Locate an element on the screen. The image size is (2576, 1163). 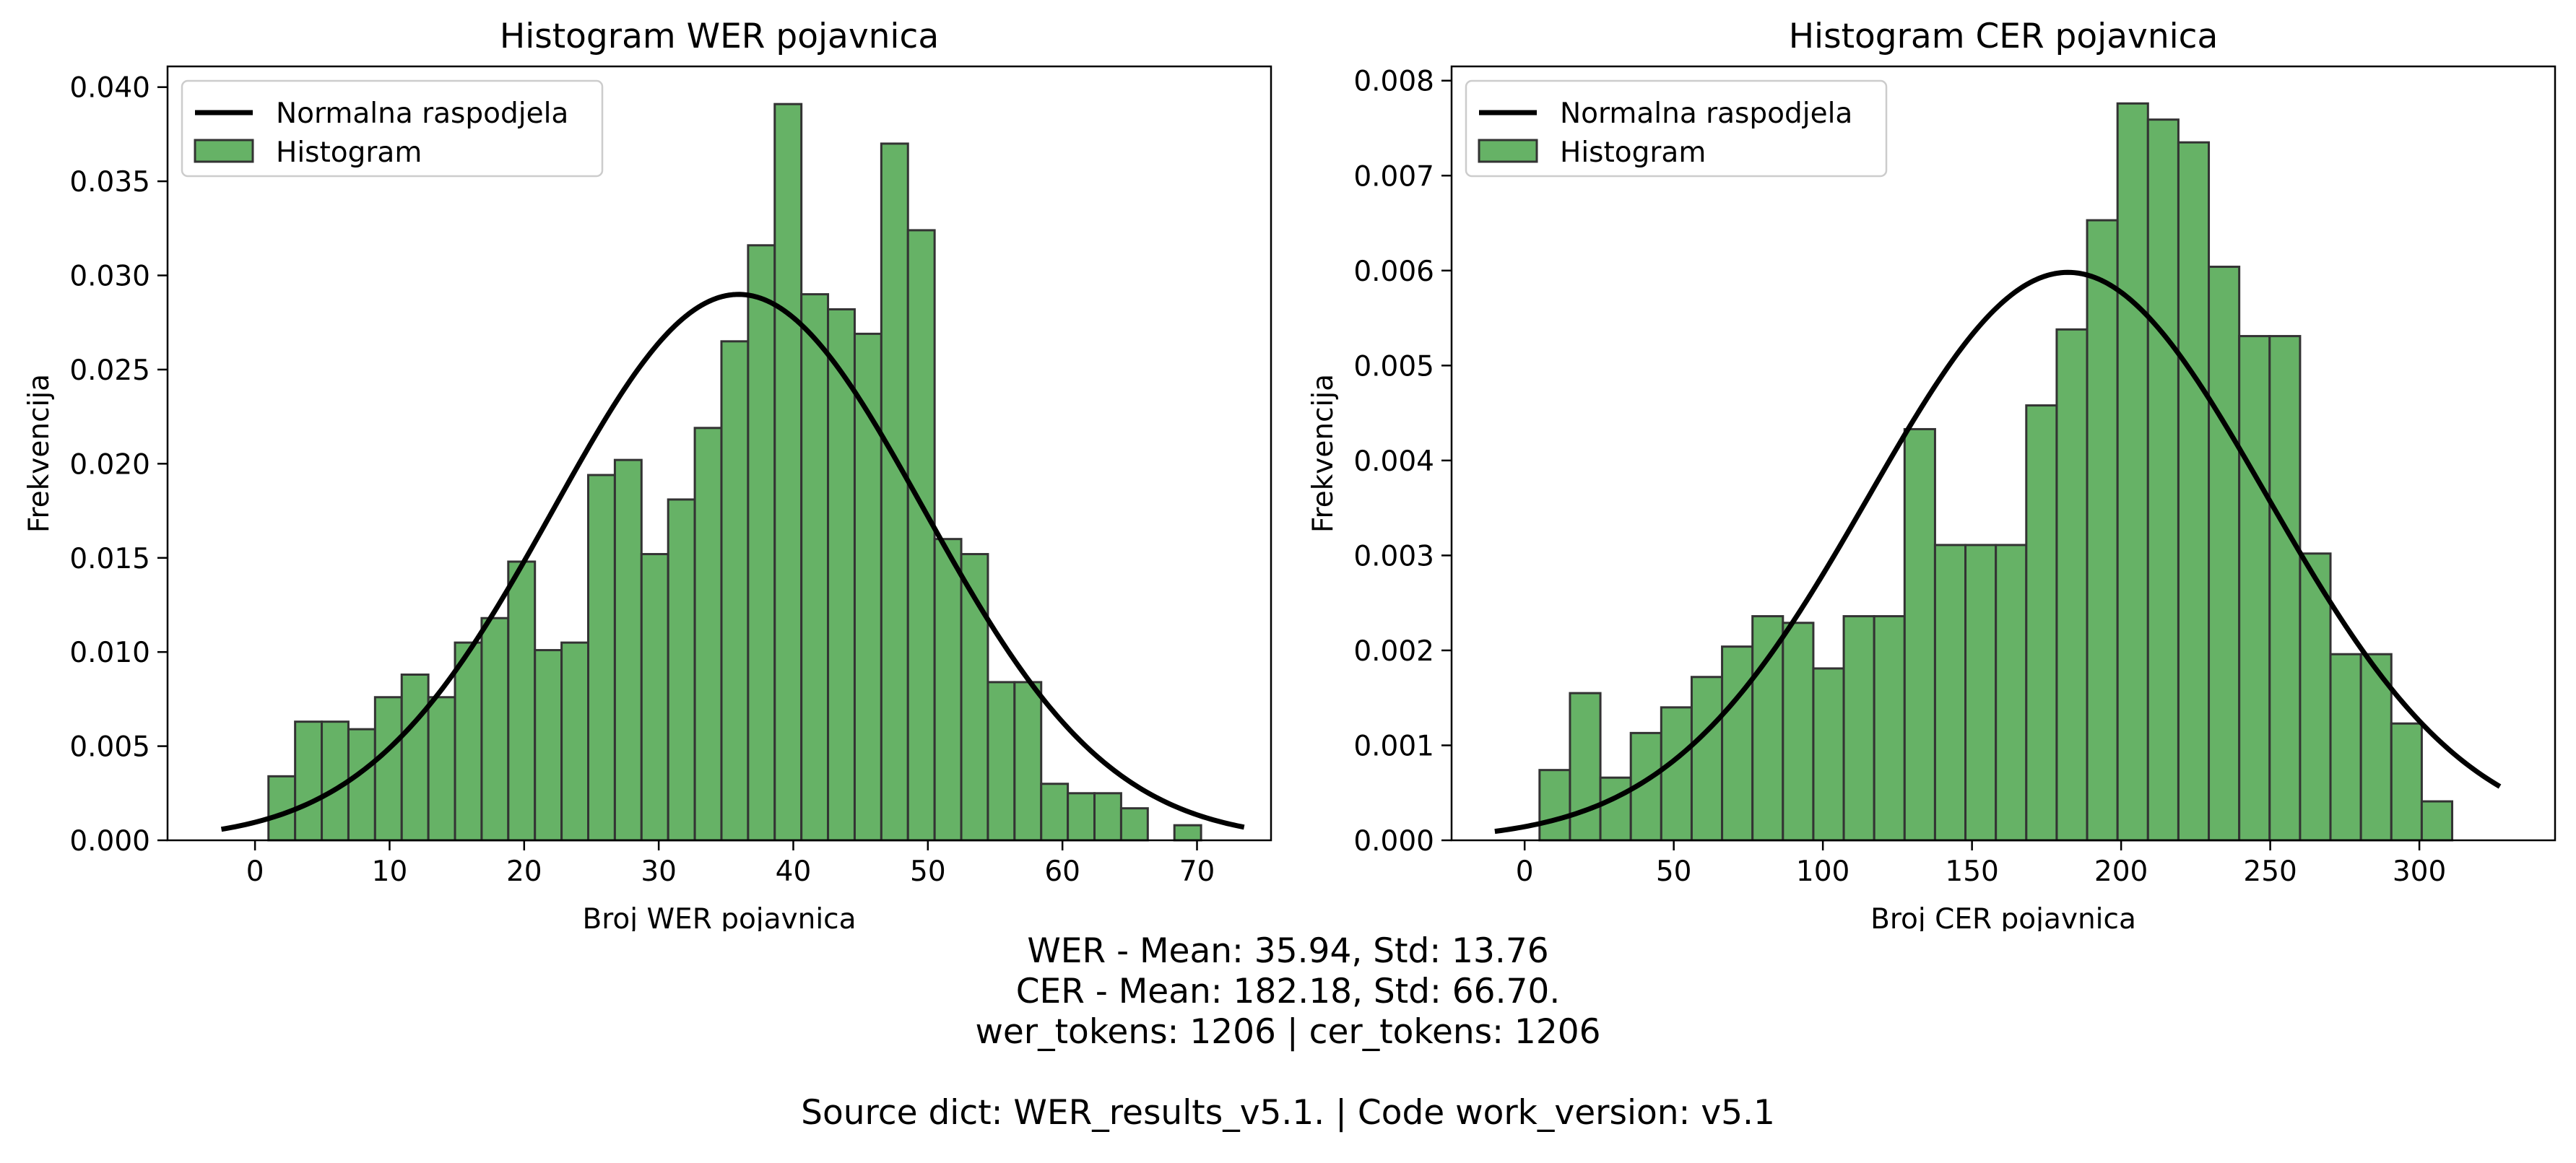
cer-y-tick-label: 0.000 is located at coordinates (1393, 841).